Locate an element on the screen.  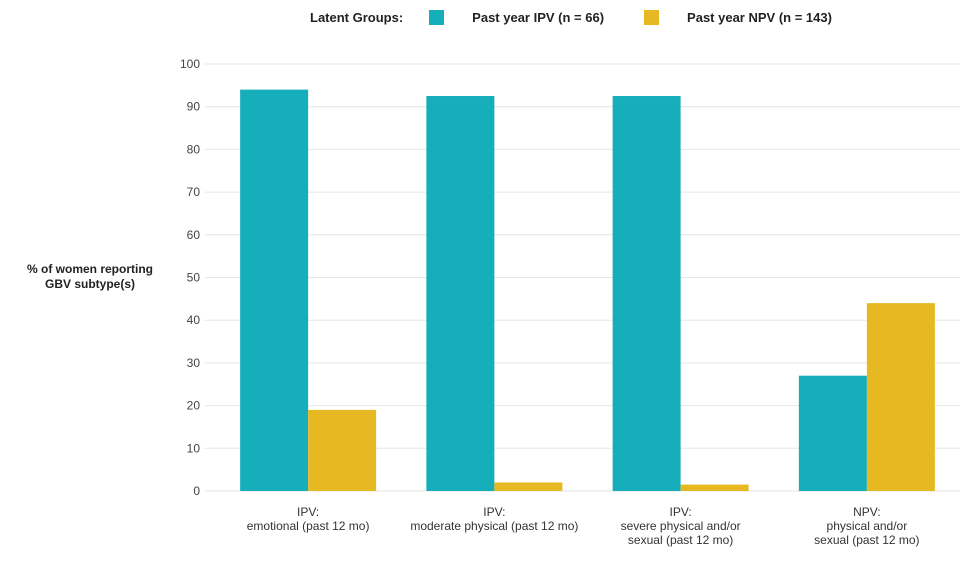
y-tick-label: 60 is located at coordinates (194, 235).